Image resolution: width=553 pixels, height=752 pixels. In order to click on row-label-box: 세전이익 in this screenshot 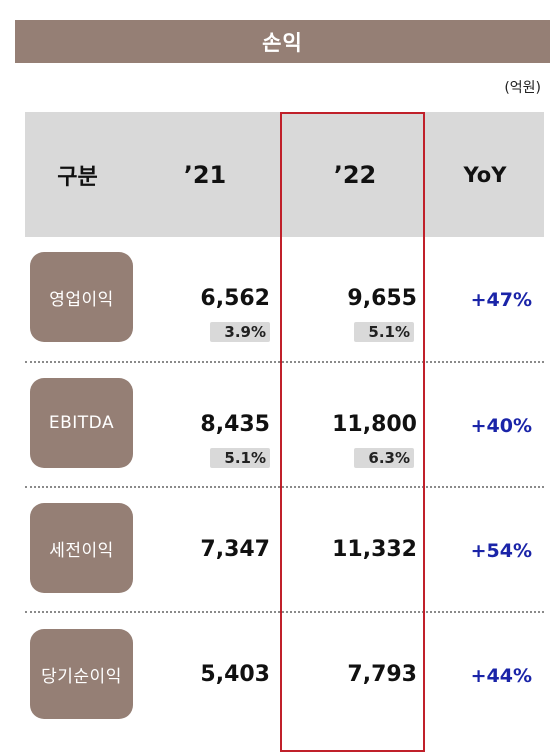, I will do `click(81, 548)`.